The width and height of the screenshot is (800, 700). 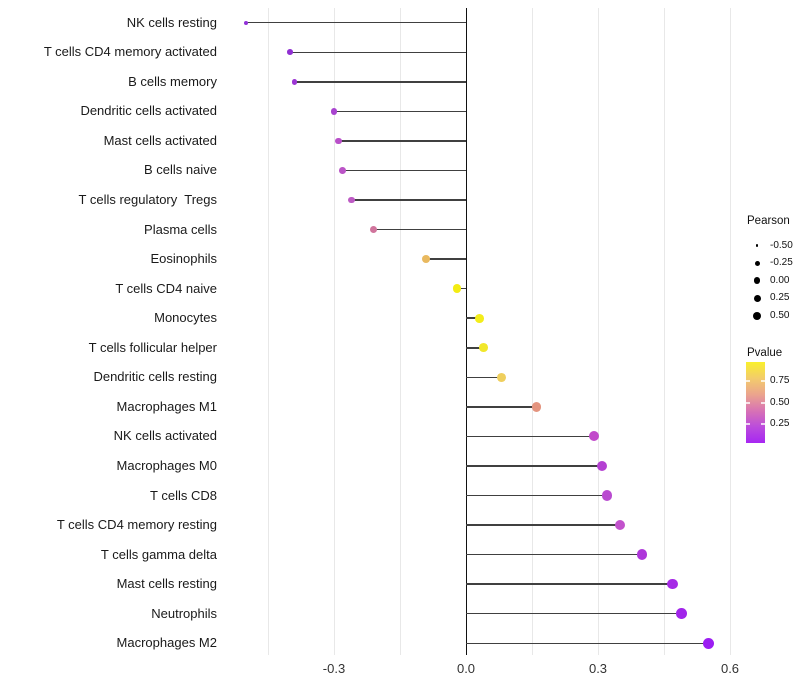 I want to click on legend-size-label: 0.50, so click(x=780, y=315).